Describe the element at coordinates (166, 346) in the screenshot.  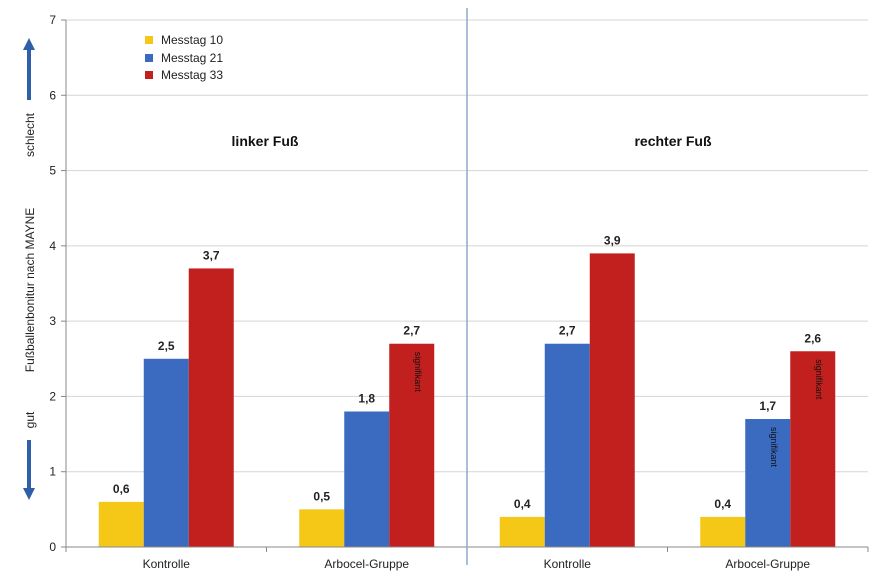
I see `data-label-2-1: 2,5` at that location.